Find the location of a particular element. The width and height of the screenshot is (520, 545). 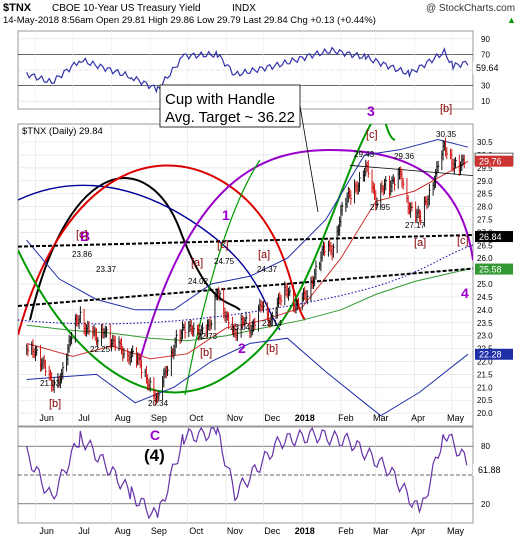

x-axis-label-price: Aug is located at coordinates (123, 418).